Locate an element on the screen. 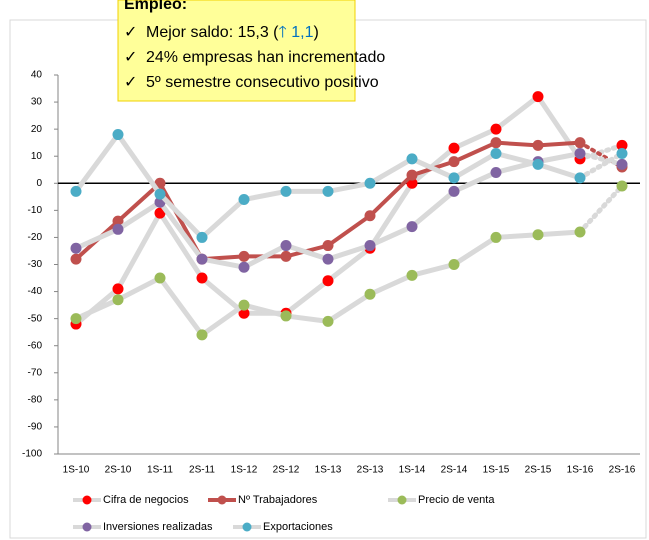 This screenshot has width=649, height=540. x-tick-label: 1S-10 is located at coordinates (76, 470).